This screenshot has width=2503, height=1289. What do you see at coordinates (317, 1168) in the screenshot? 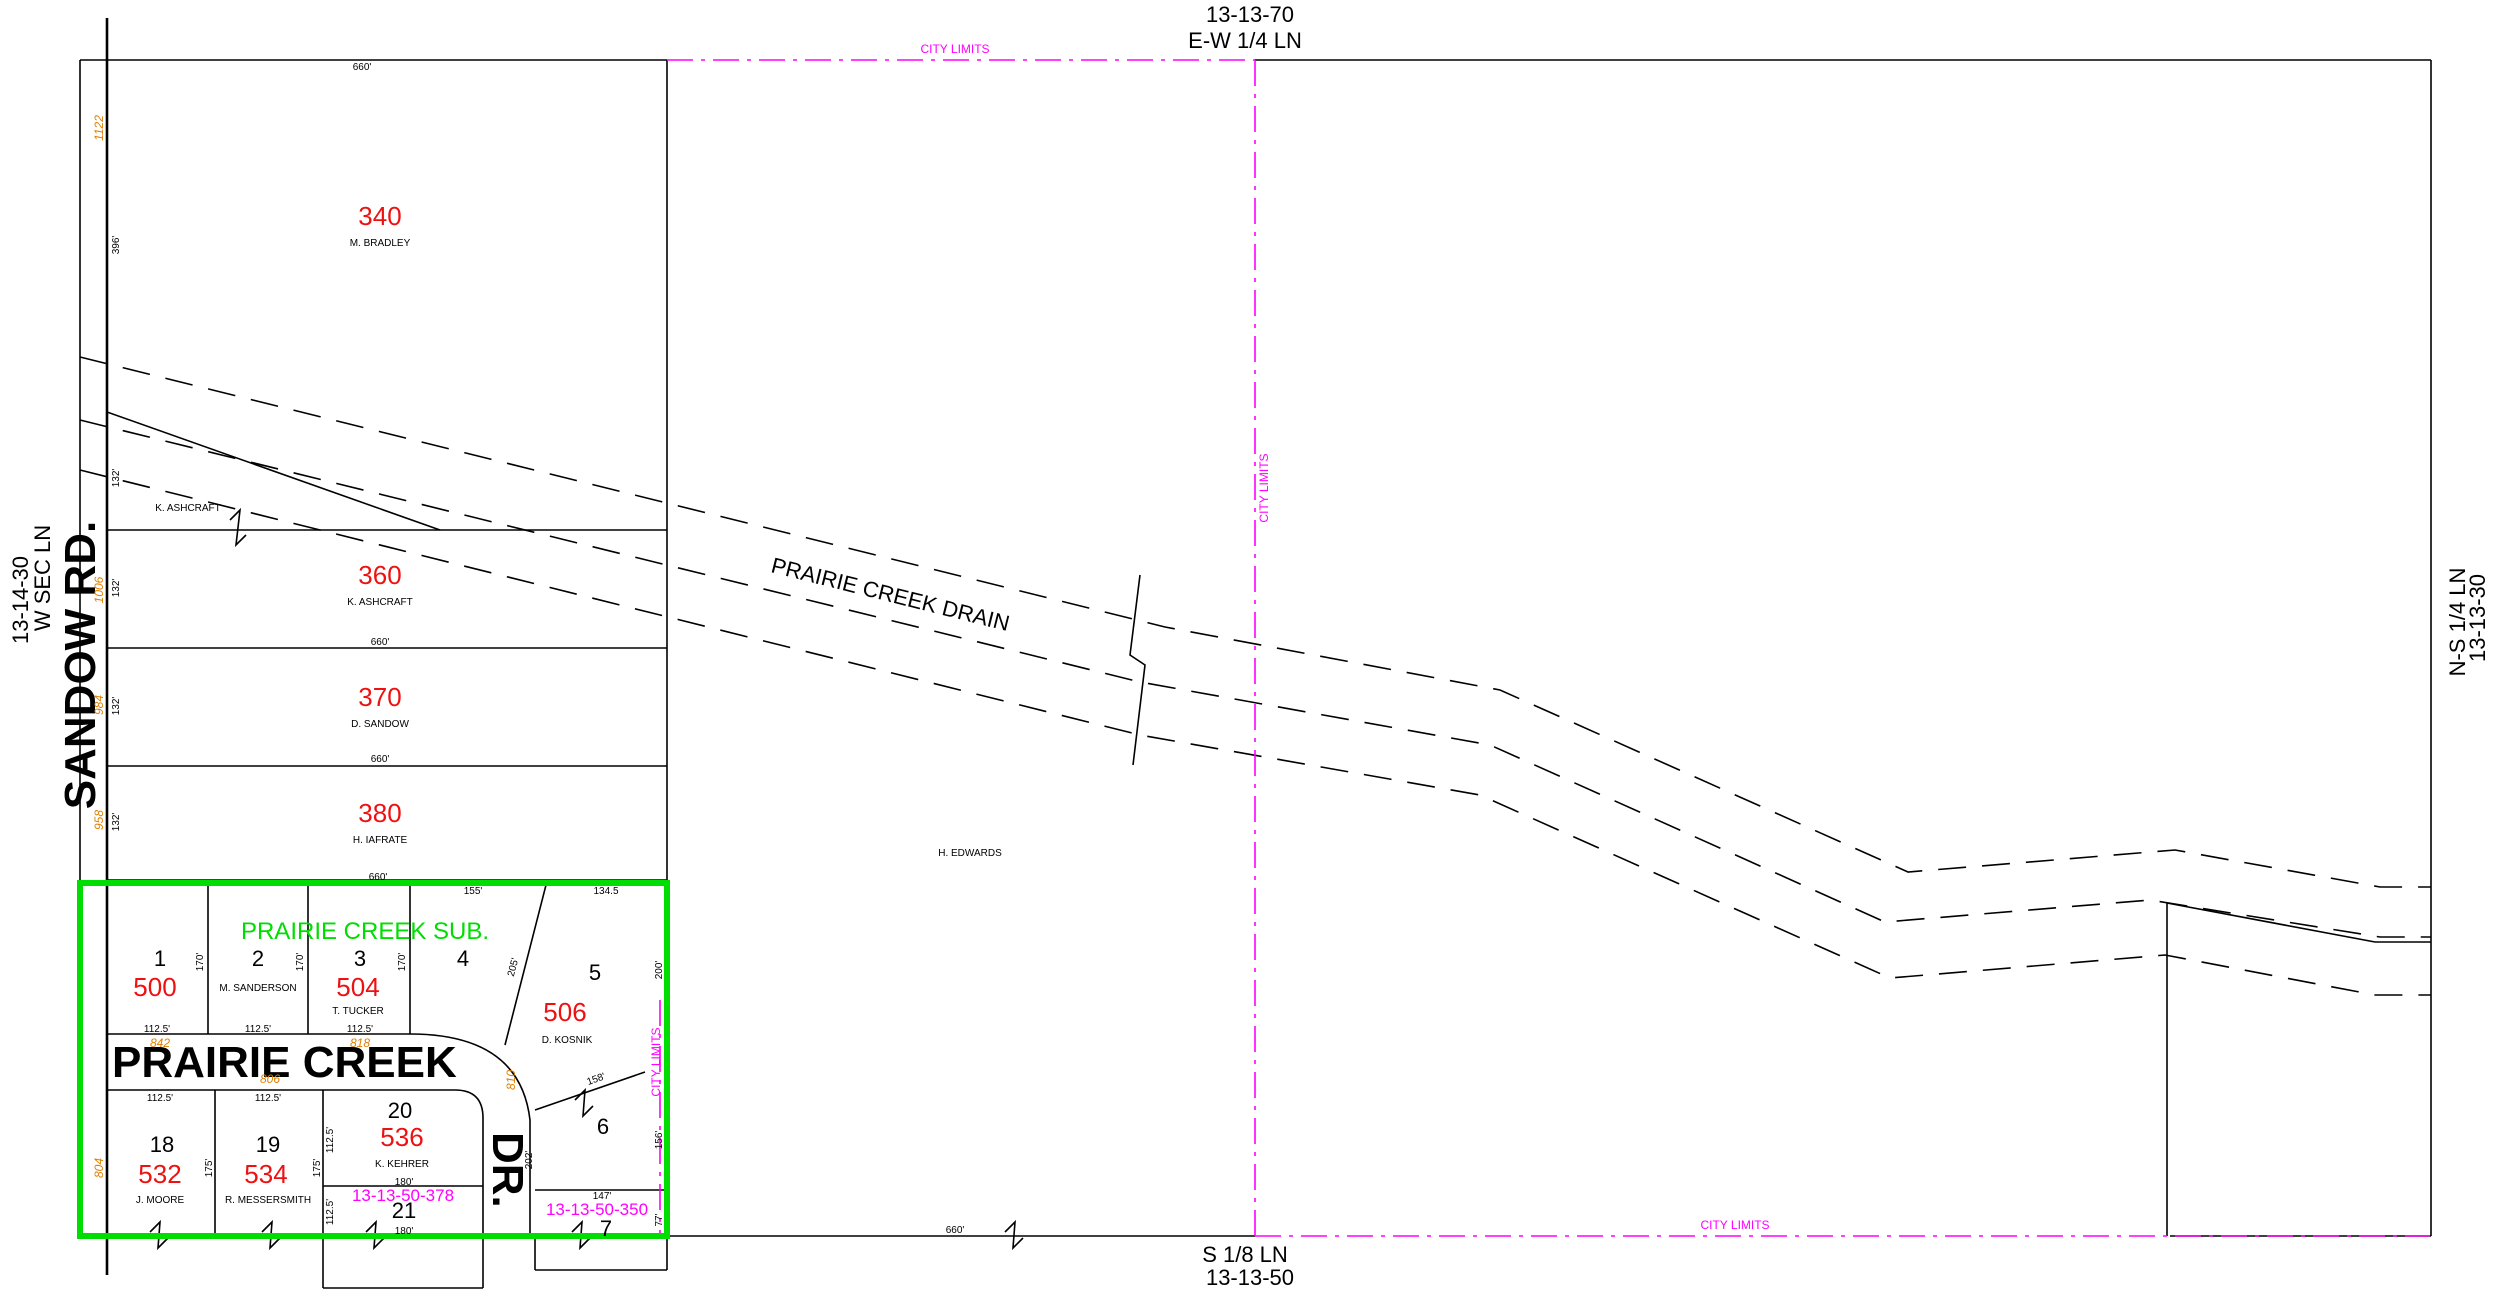
I see `dim-175-b: 175'` at bounding box center [317, 1168].